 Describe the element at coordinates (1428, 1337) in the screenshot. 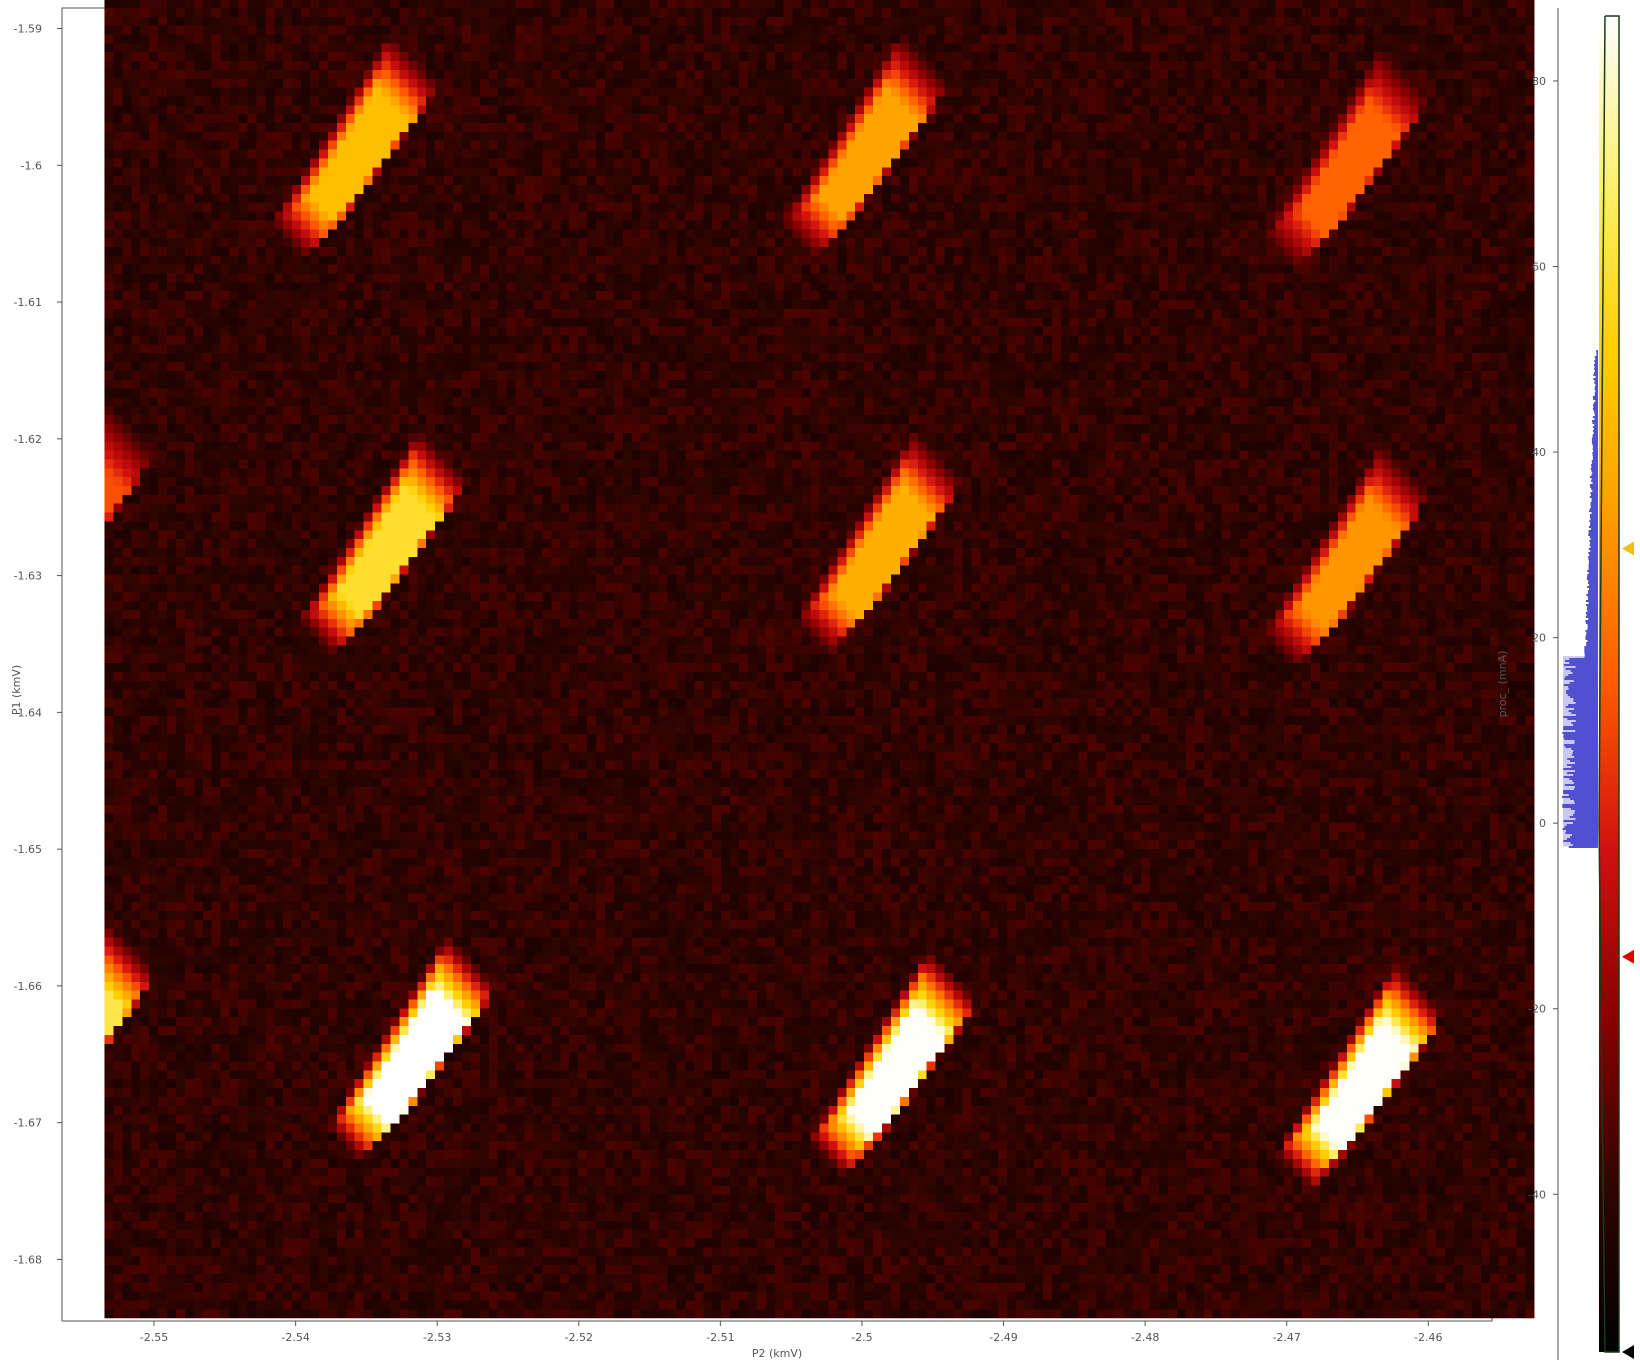

I see `x-tick-label: -2.46` at that location.